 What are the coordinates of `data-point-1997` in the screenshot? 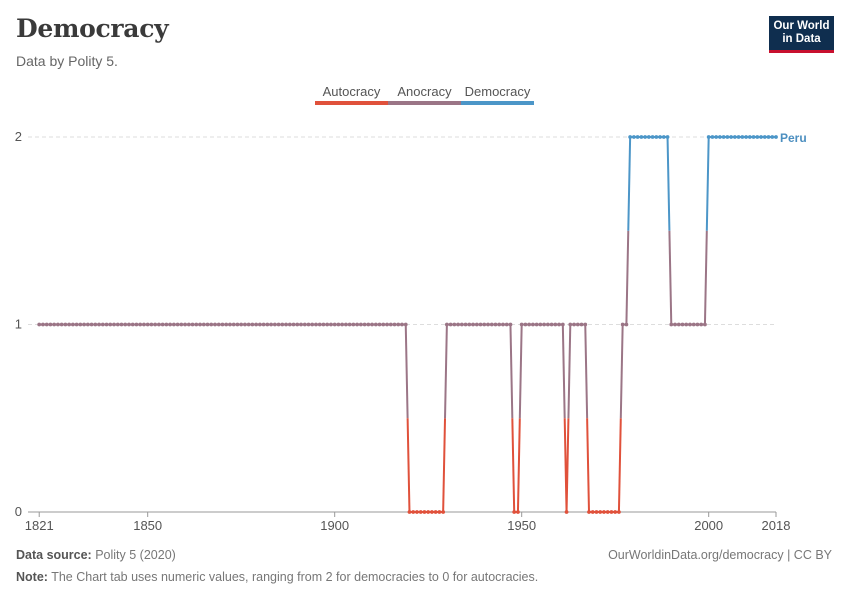 It's located at (697, 324).